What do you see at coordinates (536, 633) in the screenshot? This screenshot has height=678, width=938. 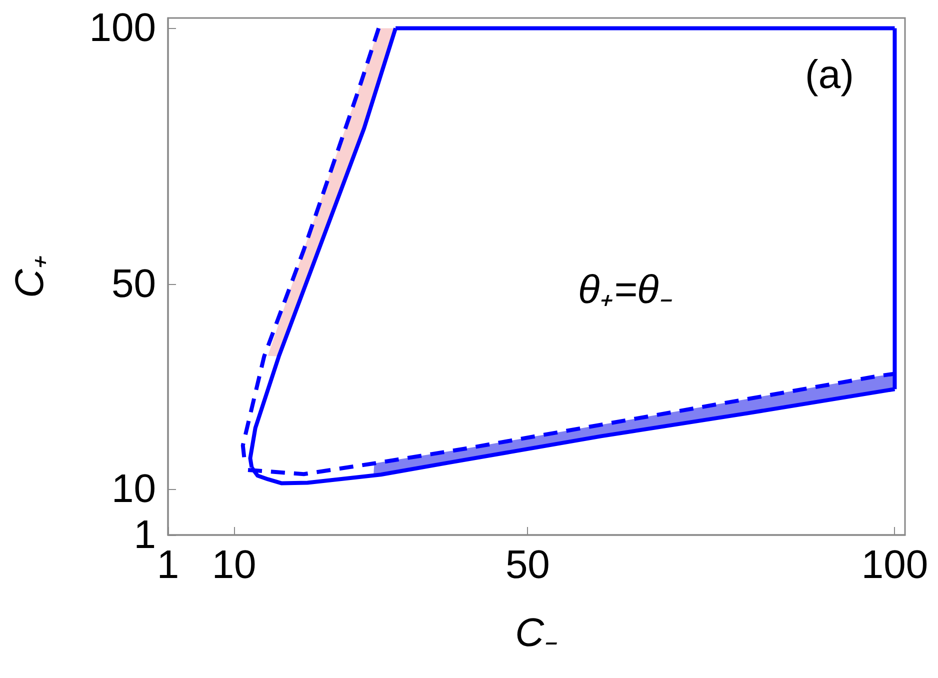 I see `x-axis-title: C₋` at bounding box center [536, 633].